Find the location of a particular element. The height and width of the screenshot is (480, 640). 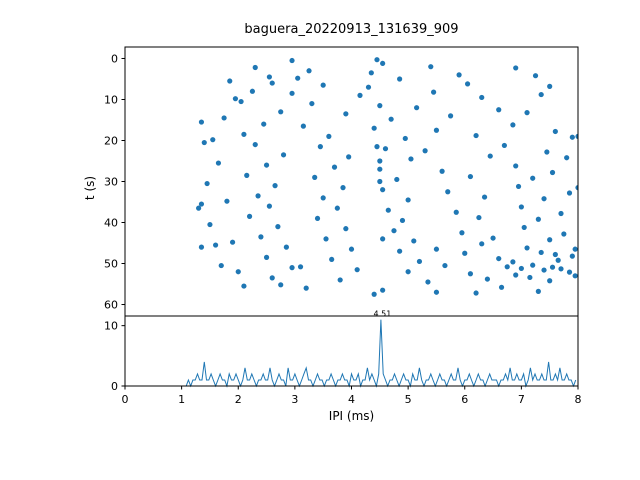

y-tick-label: 50 is located at coordinates (111, 264).